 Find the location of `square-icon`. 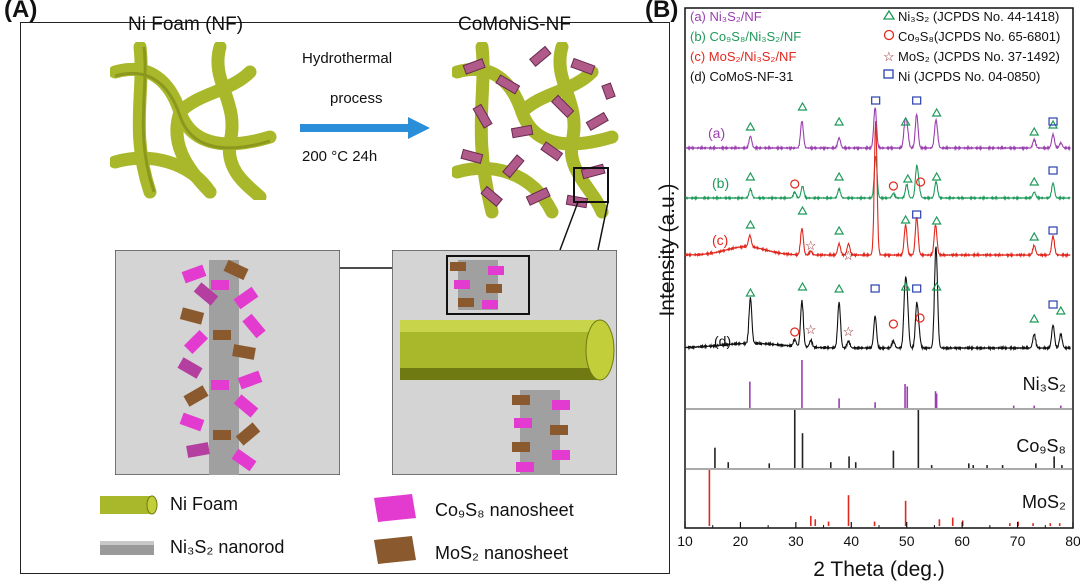

square-icon is located at coordinates (888, 74).